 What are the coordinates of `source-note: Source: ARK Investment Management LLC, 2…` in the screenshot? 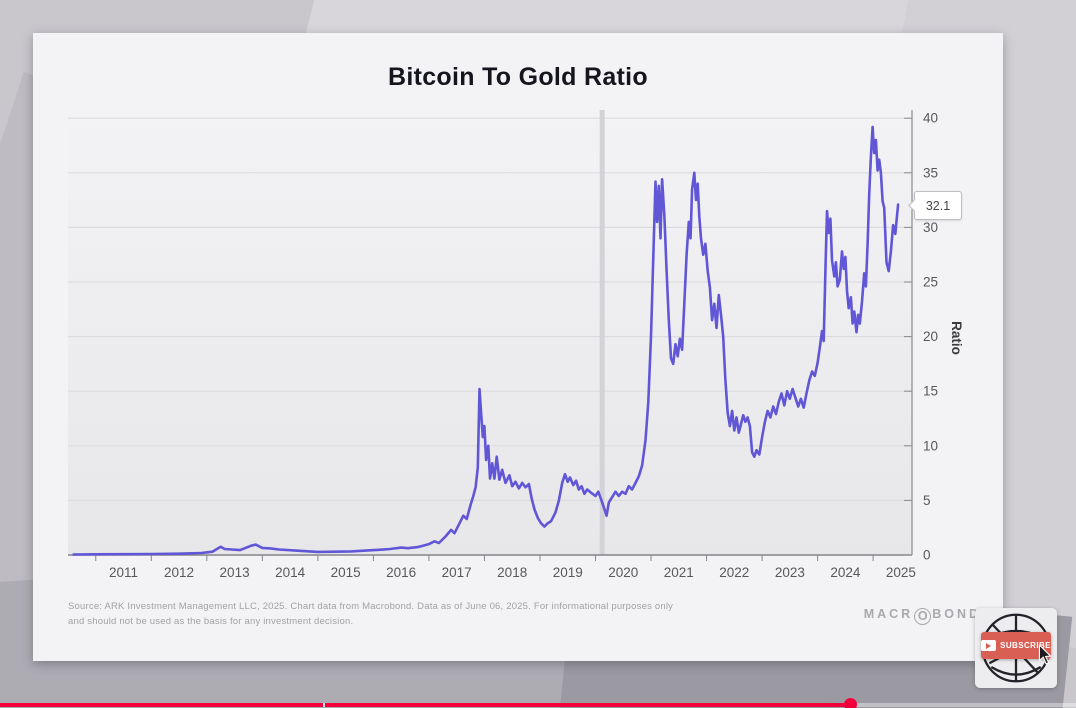 It's located at (458, 614).